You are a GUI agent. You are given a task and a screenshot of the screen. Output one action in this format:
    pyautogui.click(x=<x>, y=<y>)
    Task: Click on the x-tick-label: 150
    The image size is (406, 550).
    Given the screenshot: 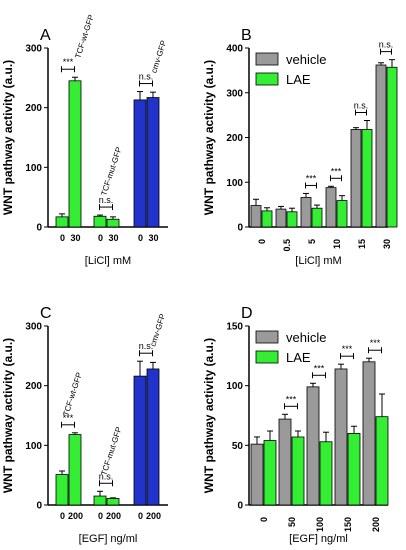 What is the action you would take?
    pyautogui.click(x=348, y=524)
    